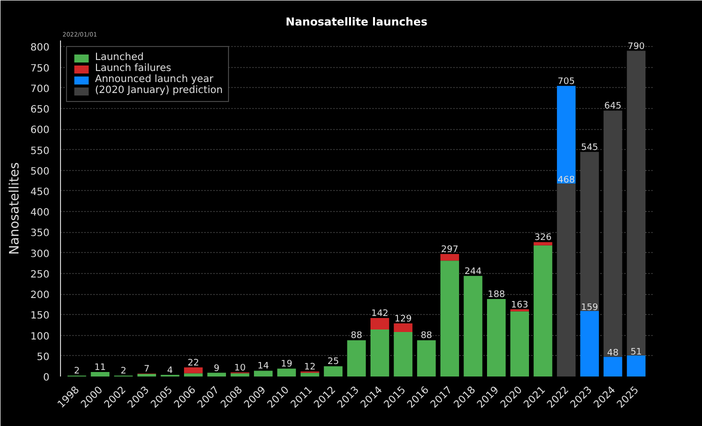 This screenshot has width=702, height=426. What do you see at coordinates (473, 271) in the screenshot?
I see `total-label: 244` at bounding box center [473, 271].